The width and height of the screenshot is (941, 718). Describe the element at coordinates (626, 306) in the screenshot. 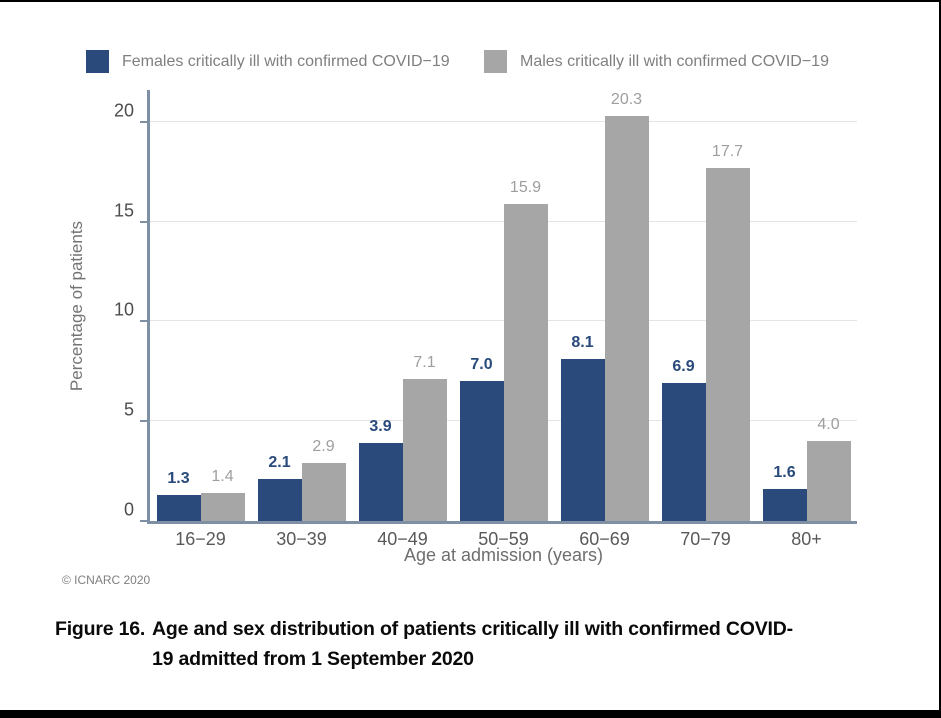

I see `bar-male-60−69: 20.3` at that location.